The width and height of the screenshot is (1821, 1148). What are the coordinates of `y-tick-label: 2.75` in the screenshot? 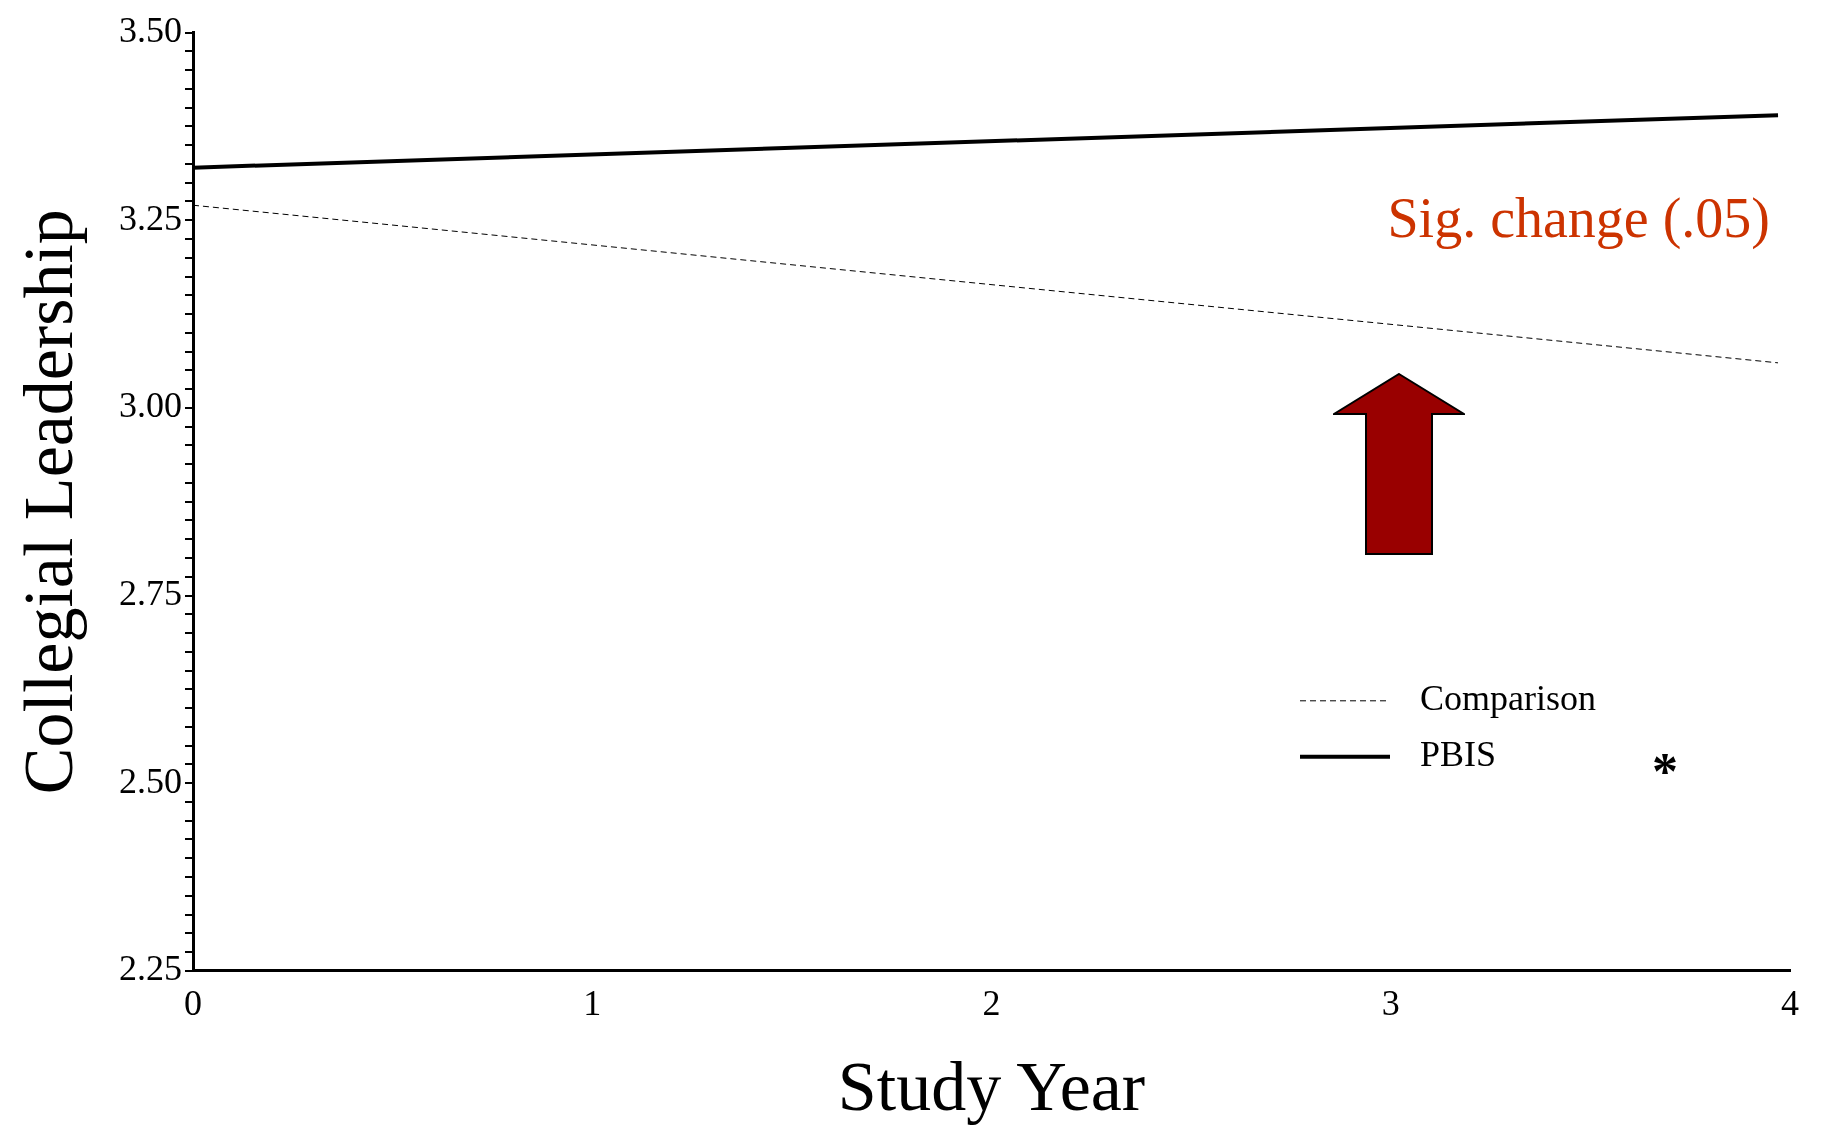 It's located at (150, 592).